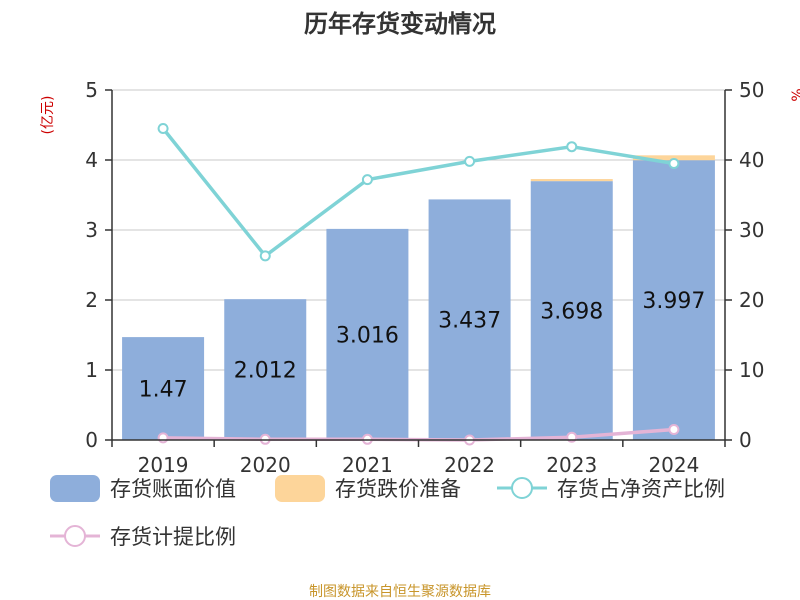 Image resolution: width=800 pixels, height=600 pixels. Describe the element at coordinates (173, 489) in the screenshot. I see `legend-book-value-label: 存货账面价值` at that location.